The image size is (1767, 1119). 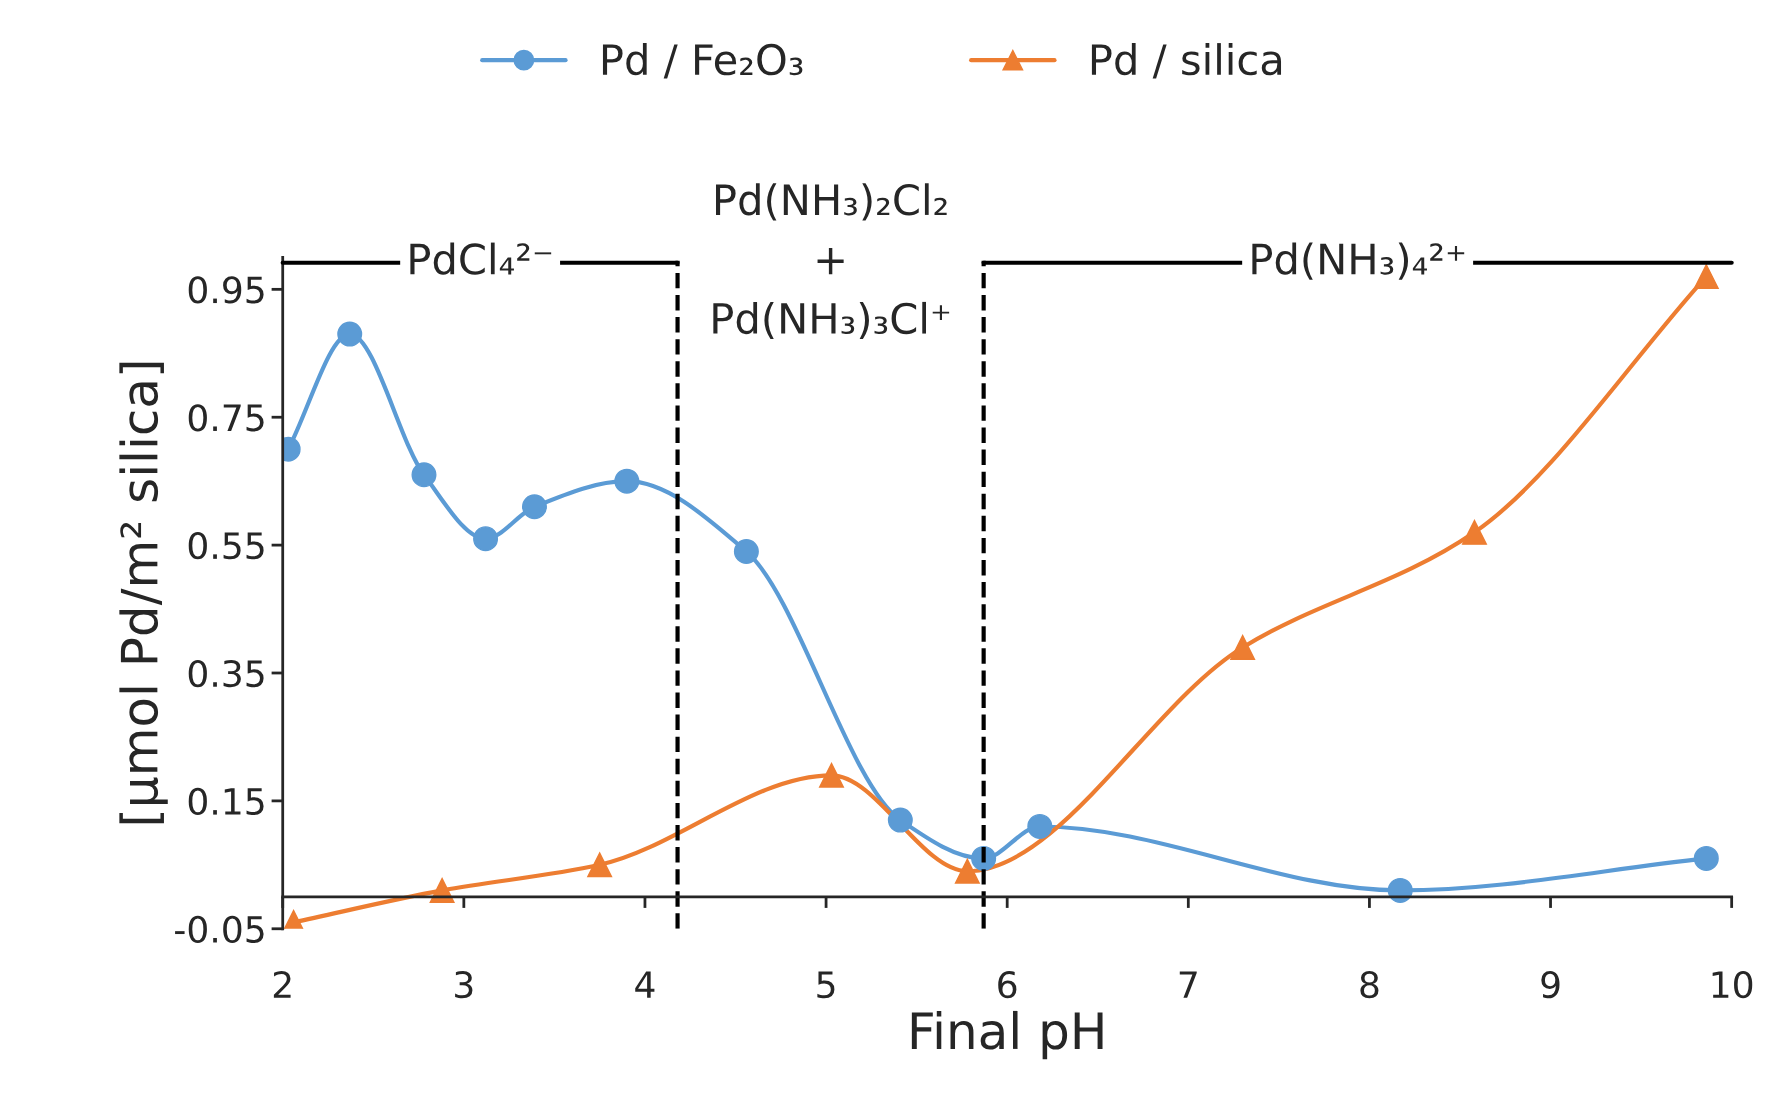 What do you see at coordinates (226, 418) in the screenshot?
I see `y-tick-label: 0.75` at bounding box center [226, 418].